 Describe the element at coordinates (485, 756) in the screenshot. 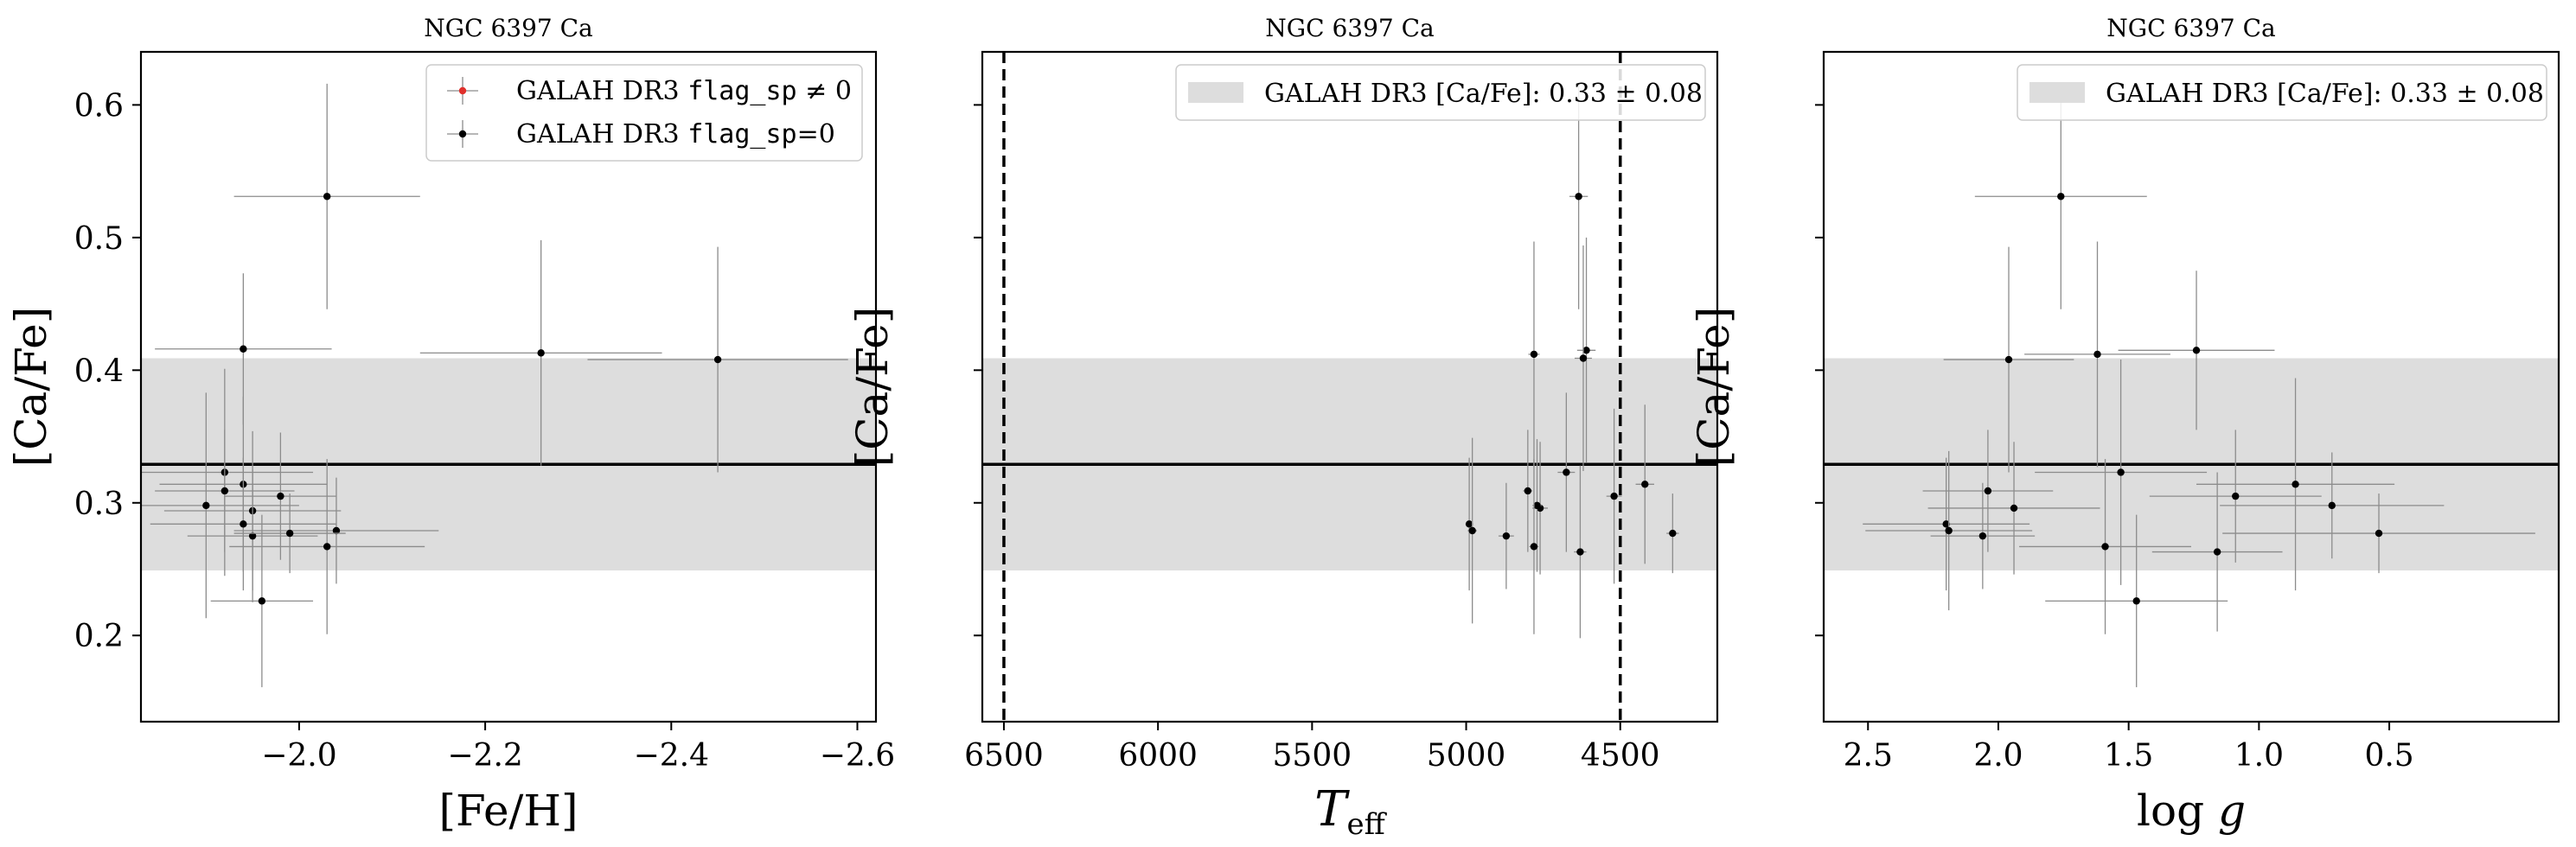

I see `x-tick-label: −2.2` at that location.